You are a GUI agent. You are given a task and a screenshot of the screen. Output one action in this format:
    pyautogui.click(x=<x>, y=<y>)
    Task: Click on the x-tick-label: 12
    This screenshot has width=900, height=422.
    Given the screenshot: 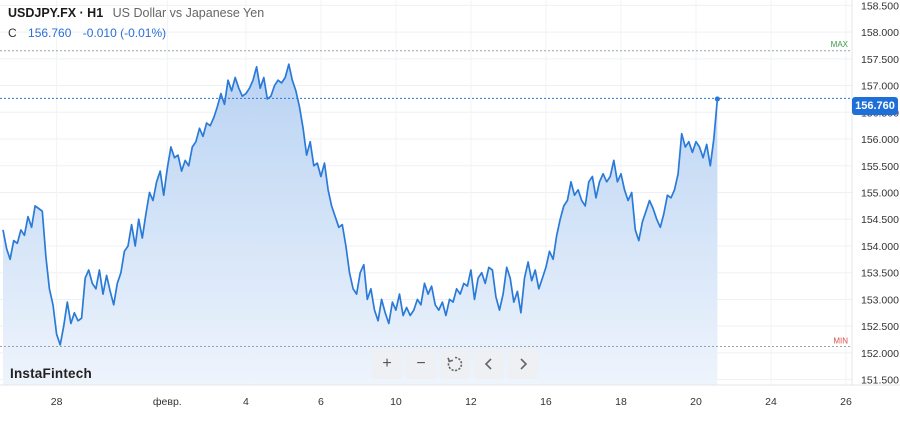 What is the action you would take?
    pyautogui.click(x=471, y=402)
    